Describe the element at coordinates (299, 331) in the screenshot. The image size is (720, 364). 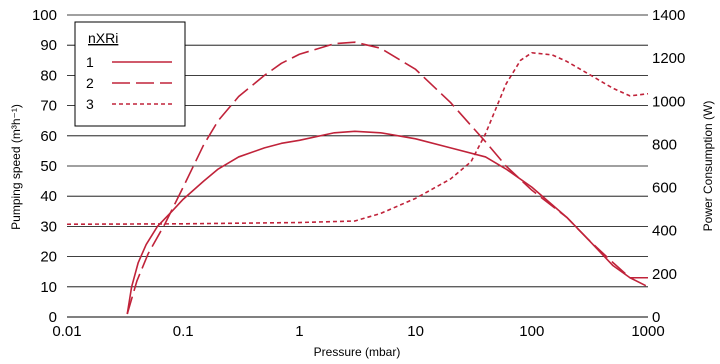
I see `x-tick-label: 1` at that location.